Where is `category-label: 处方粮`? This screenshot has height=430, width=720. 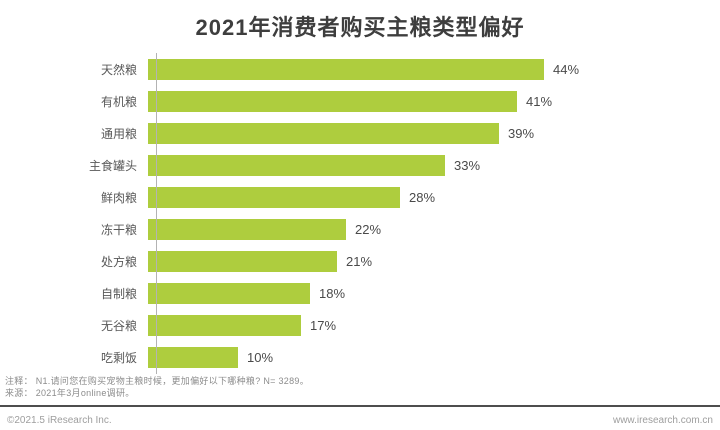
category-label: 处方粮 is located at coordinates (118, 262).